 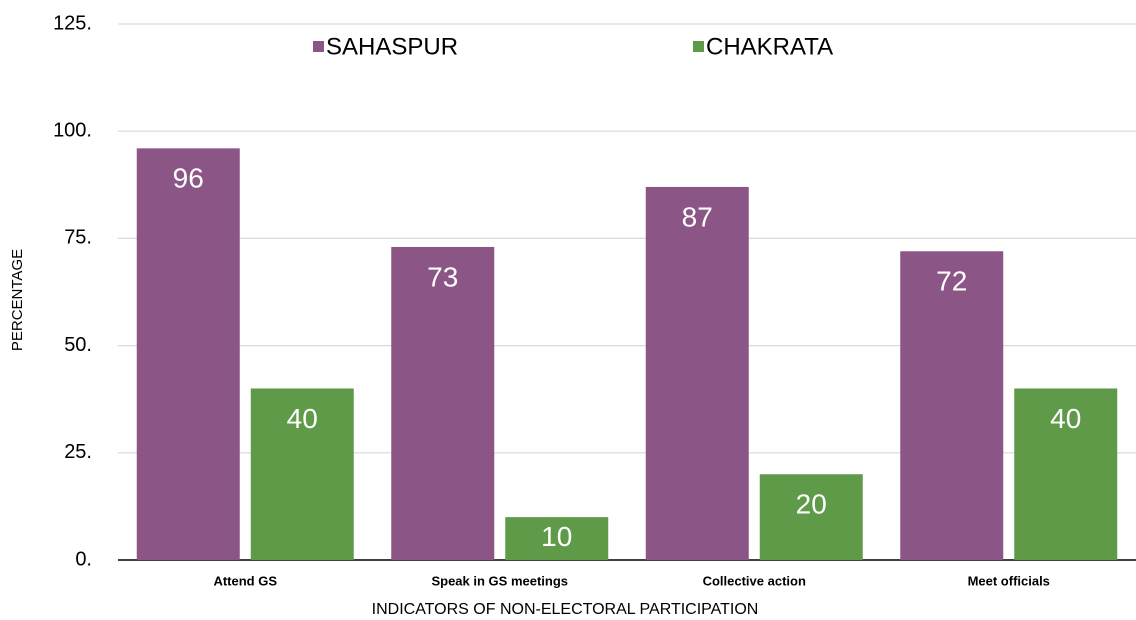 What do you see at coordinates (392, 46) in the screenshot?
I see `legend-label: SAHASPUR` at bounding box center [392, 46].